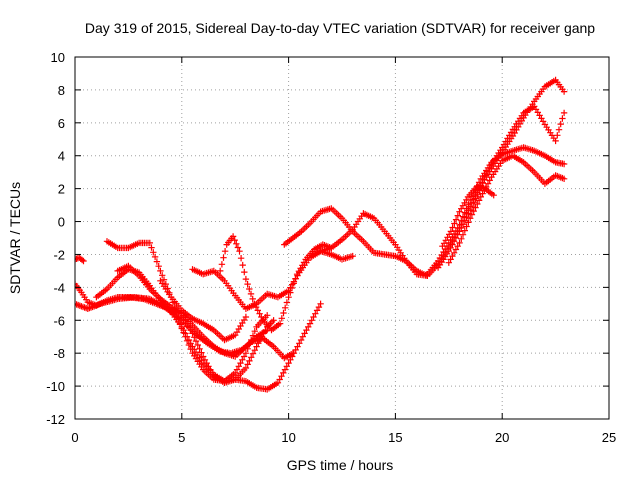  What do you see at coordinates (395, 437) in the screenshot?
I see `x-tick-label-3: 15` at bounding box center [395, 437].